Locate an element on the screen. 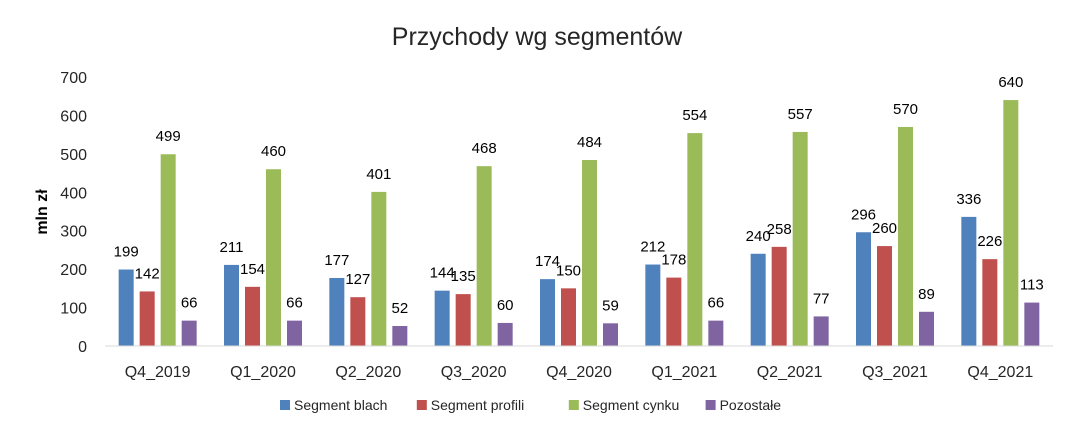  data-label: 89 is located at coordinates (926, 294).